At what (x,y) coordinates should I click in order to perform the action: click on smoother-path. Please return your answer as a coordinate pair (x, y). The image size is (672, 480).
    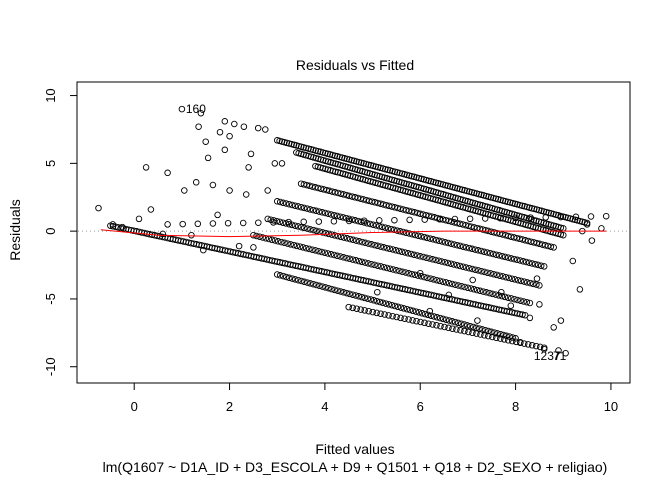
    Looking at the image, I should click on (353, 233).